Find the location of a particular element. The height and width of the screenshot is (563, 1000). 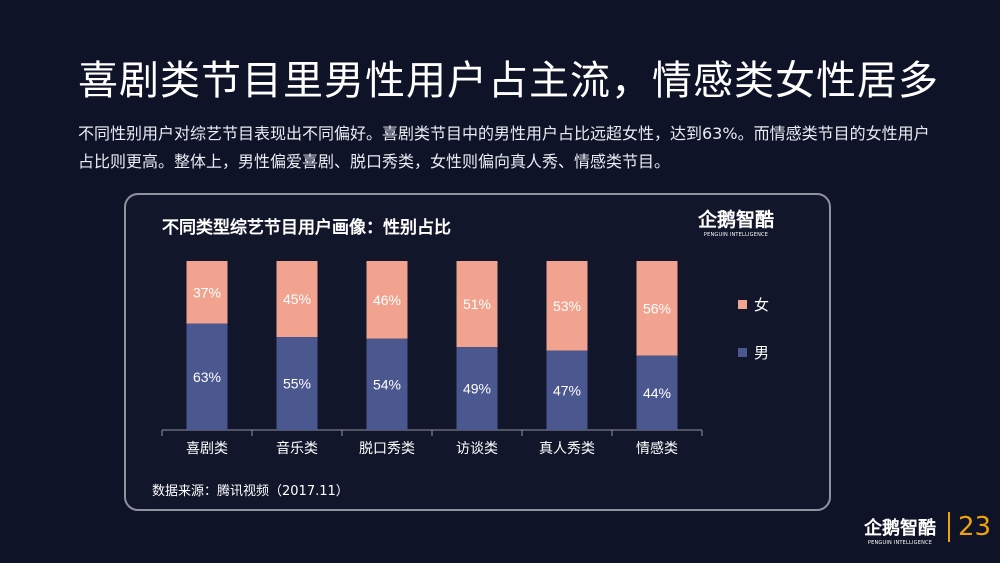

female-data-label: 56% is located at coordinates (657, 308).